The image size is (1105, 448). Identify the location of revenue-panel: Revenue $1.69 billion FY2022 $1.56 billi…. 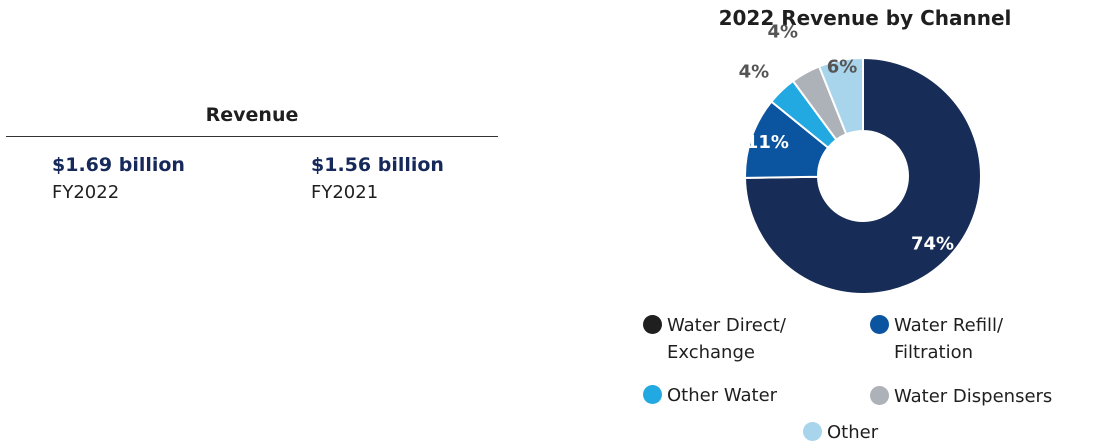
(252, 165).